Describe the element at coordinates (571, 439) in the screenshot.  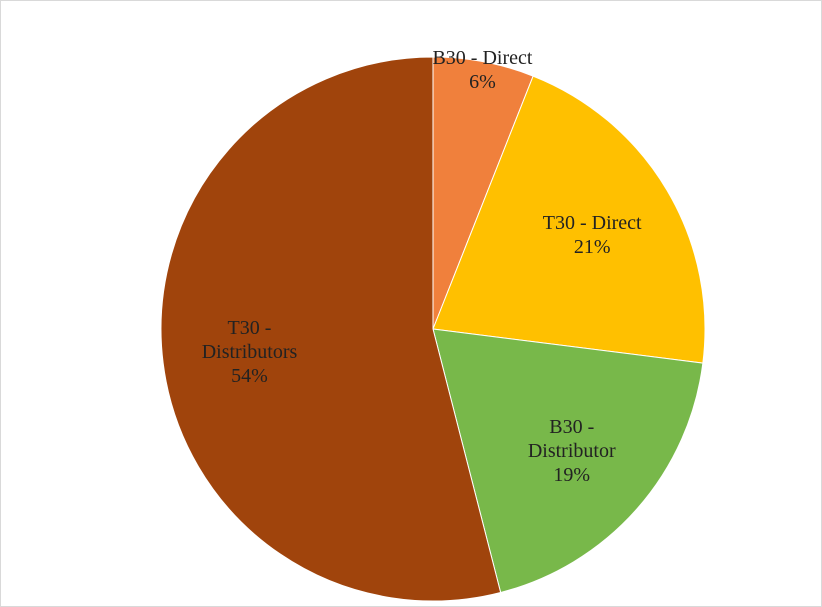
I see `category-label: B30 - Distributor` at that location.